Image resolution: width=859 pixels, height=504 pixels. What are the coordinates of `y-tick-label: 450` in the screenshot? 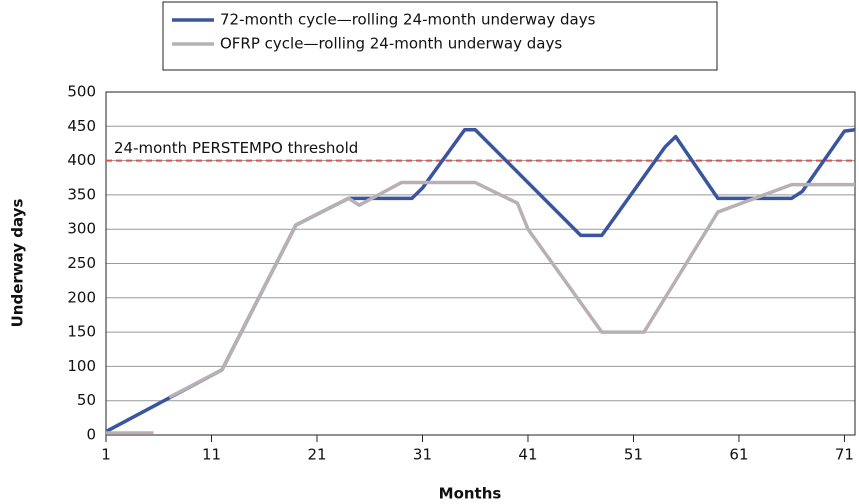 It's located at (81, 126).